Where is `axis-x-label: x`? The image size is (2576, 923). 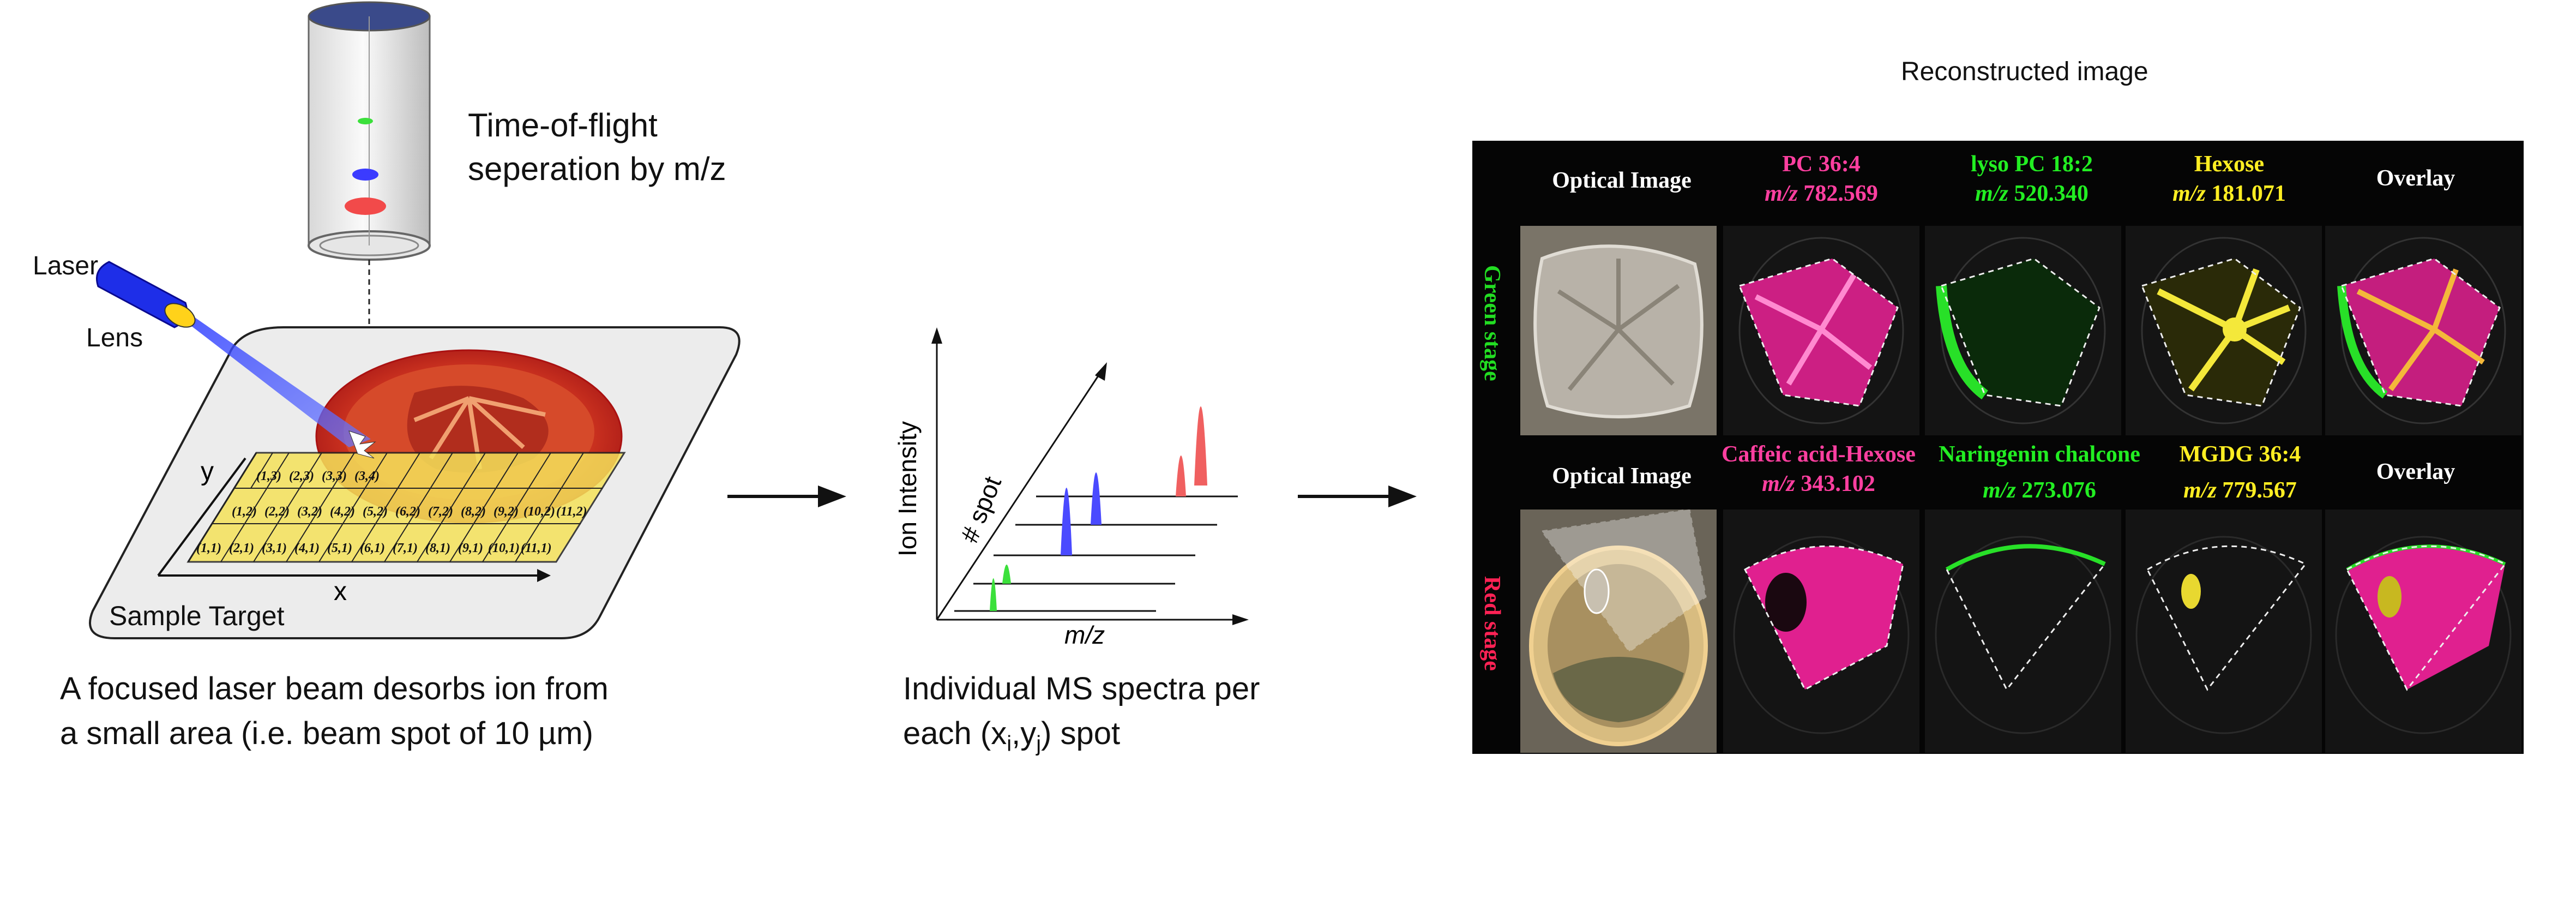 axis-x-label: x is located at coordinates (340, 591).